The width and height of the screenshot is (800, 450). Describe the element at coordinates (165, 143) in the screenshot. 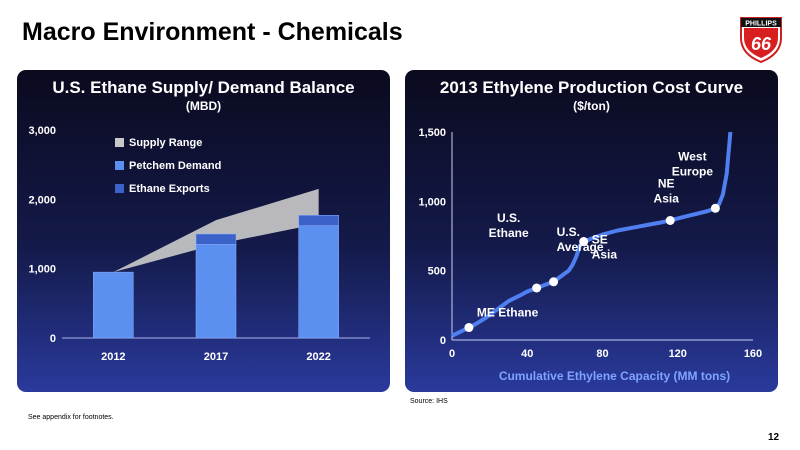

I see `legend-label: Supply Range` at that location.